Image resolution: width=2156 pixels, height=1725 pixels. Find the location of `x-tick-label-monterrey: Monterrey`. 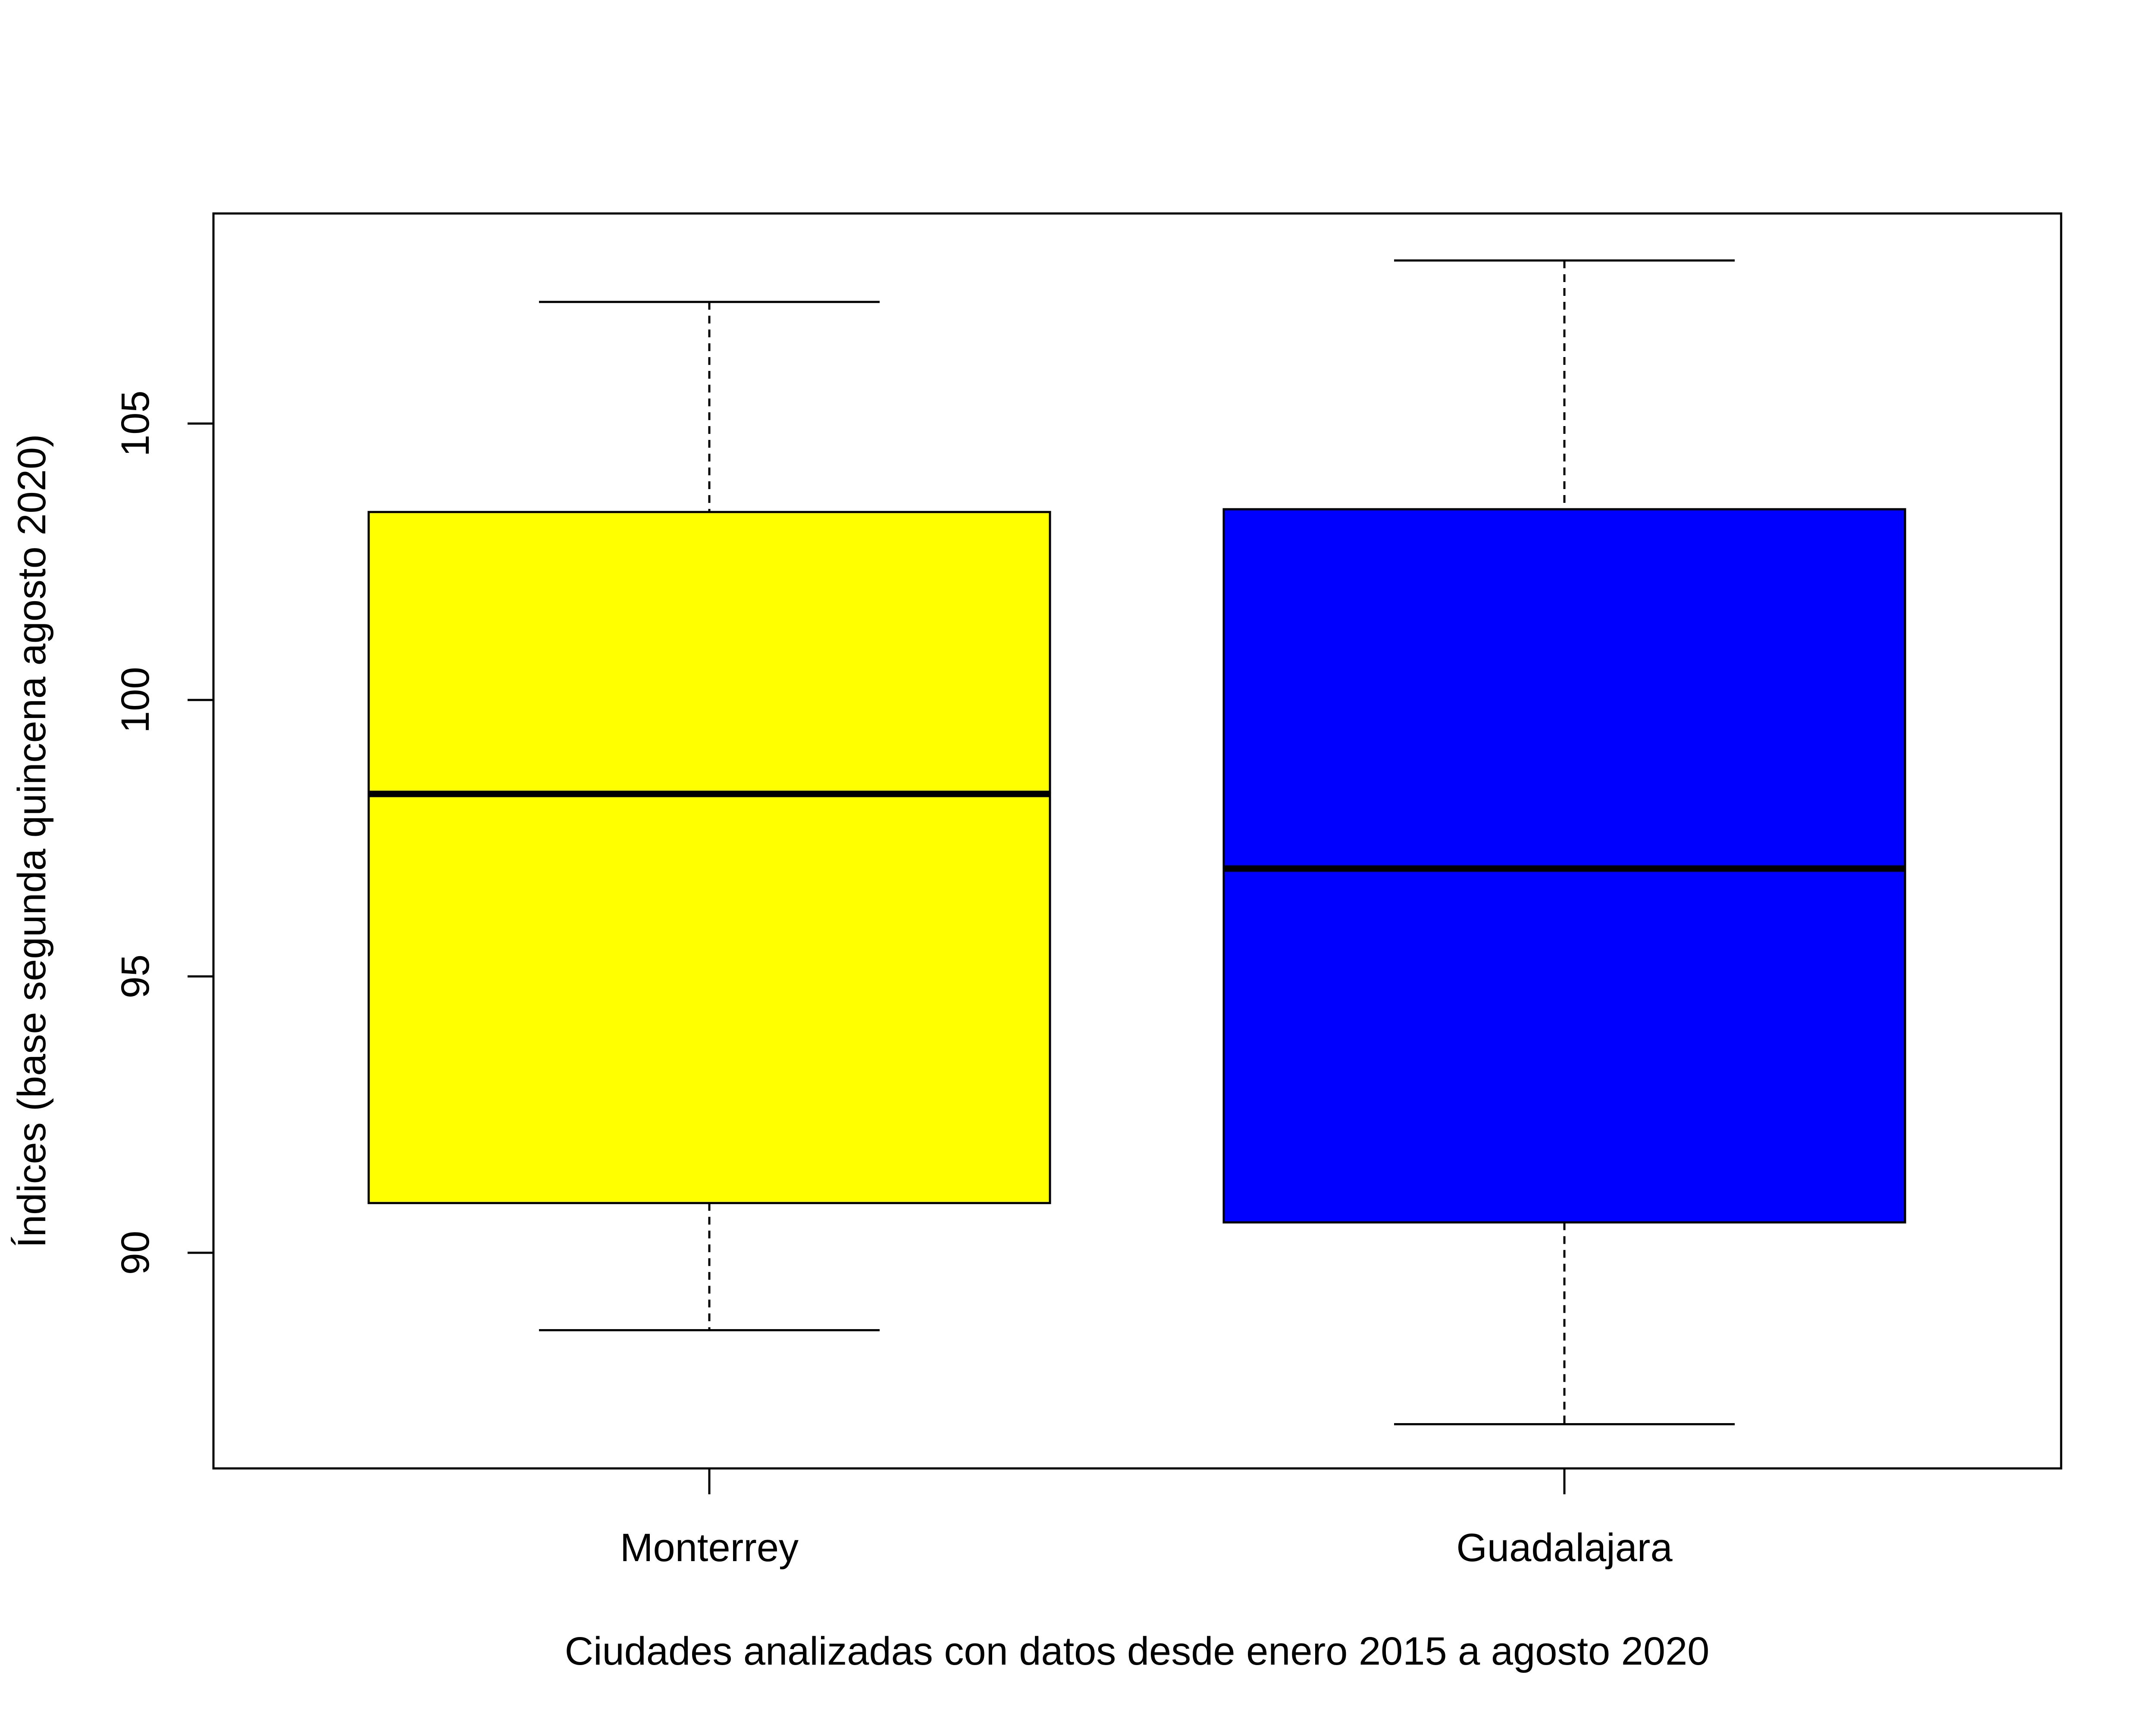

x-tick-label-monterrey: Monterrey is located at coordinates (709, 1548).